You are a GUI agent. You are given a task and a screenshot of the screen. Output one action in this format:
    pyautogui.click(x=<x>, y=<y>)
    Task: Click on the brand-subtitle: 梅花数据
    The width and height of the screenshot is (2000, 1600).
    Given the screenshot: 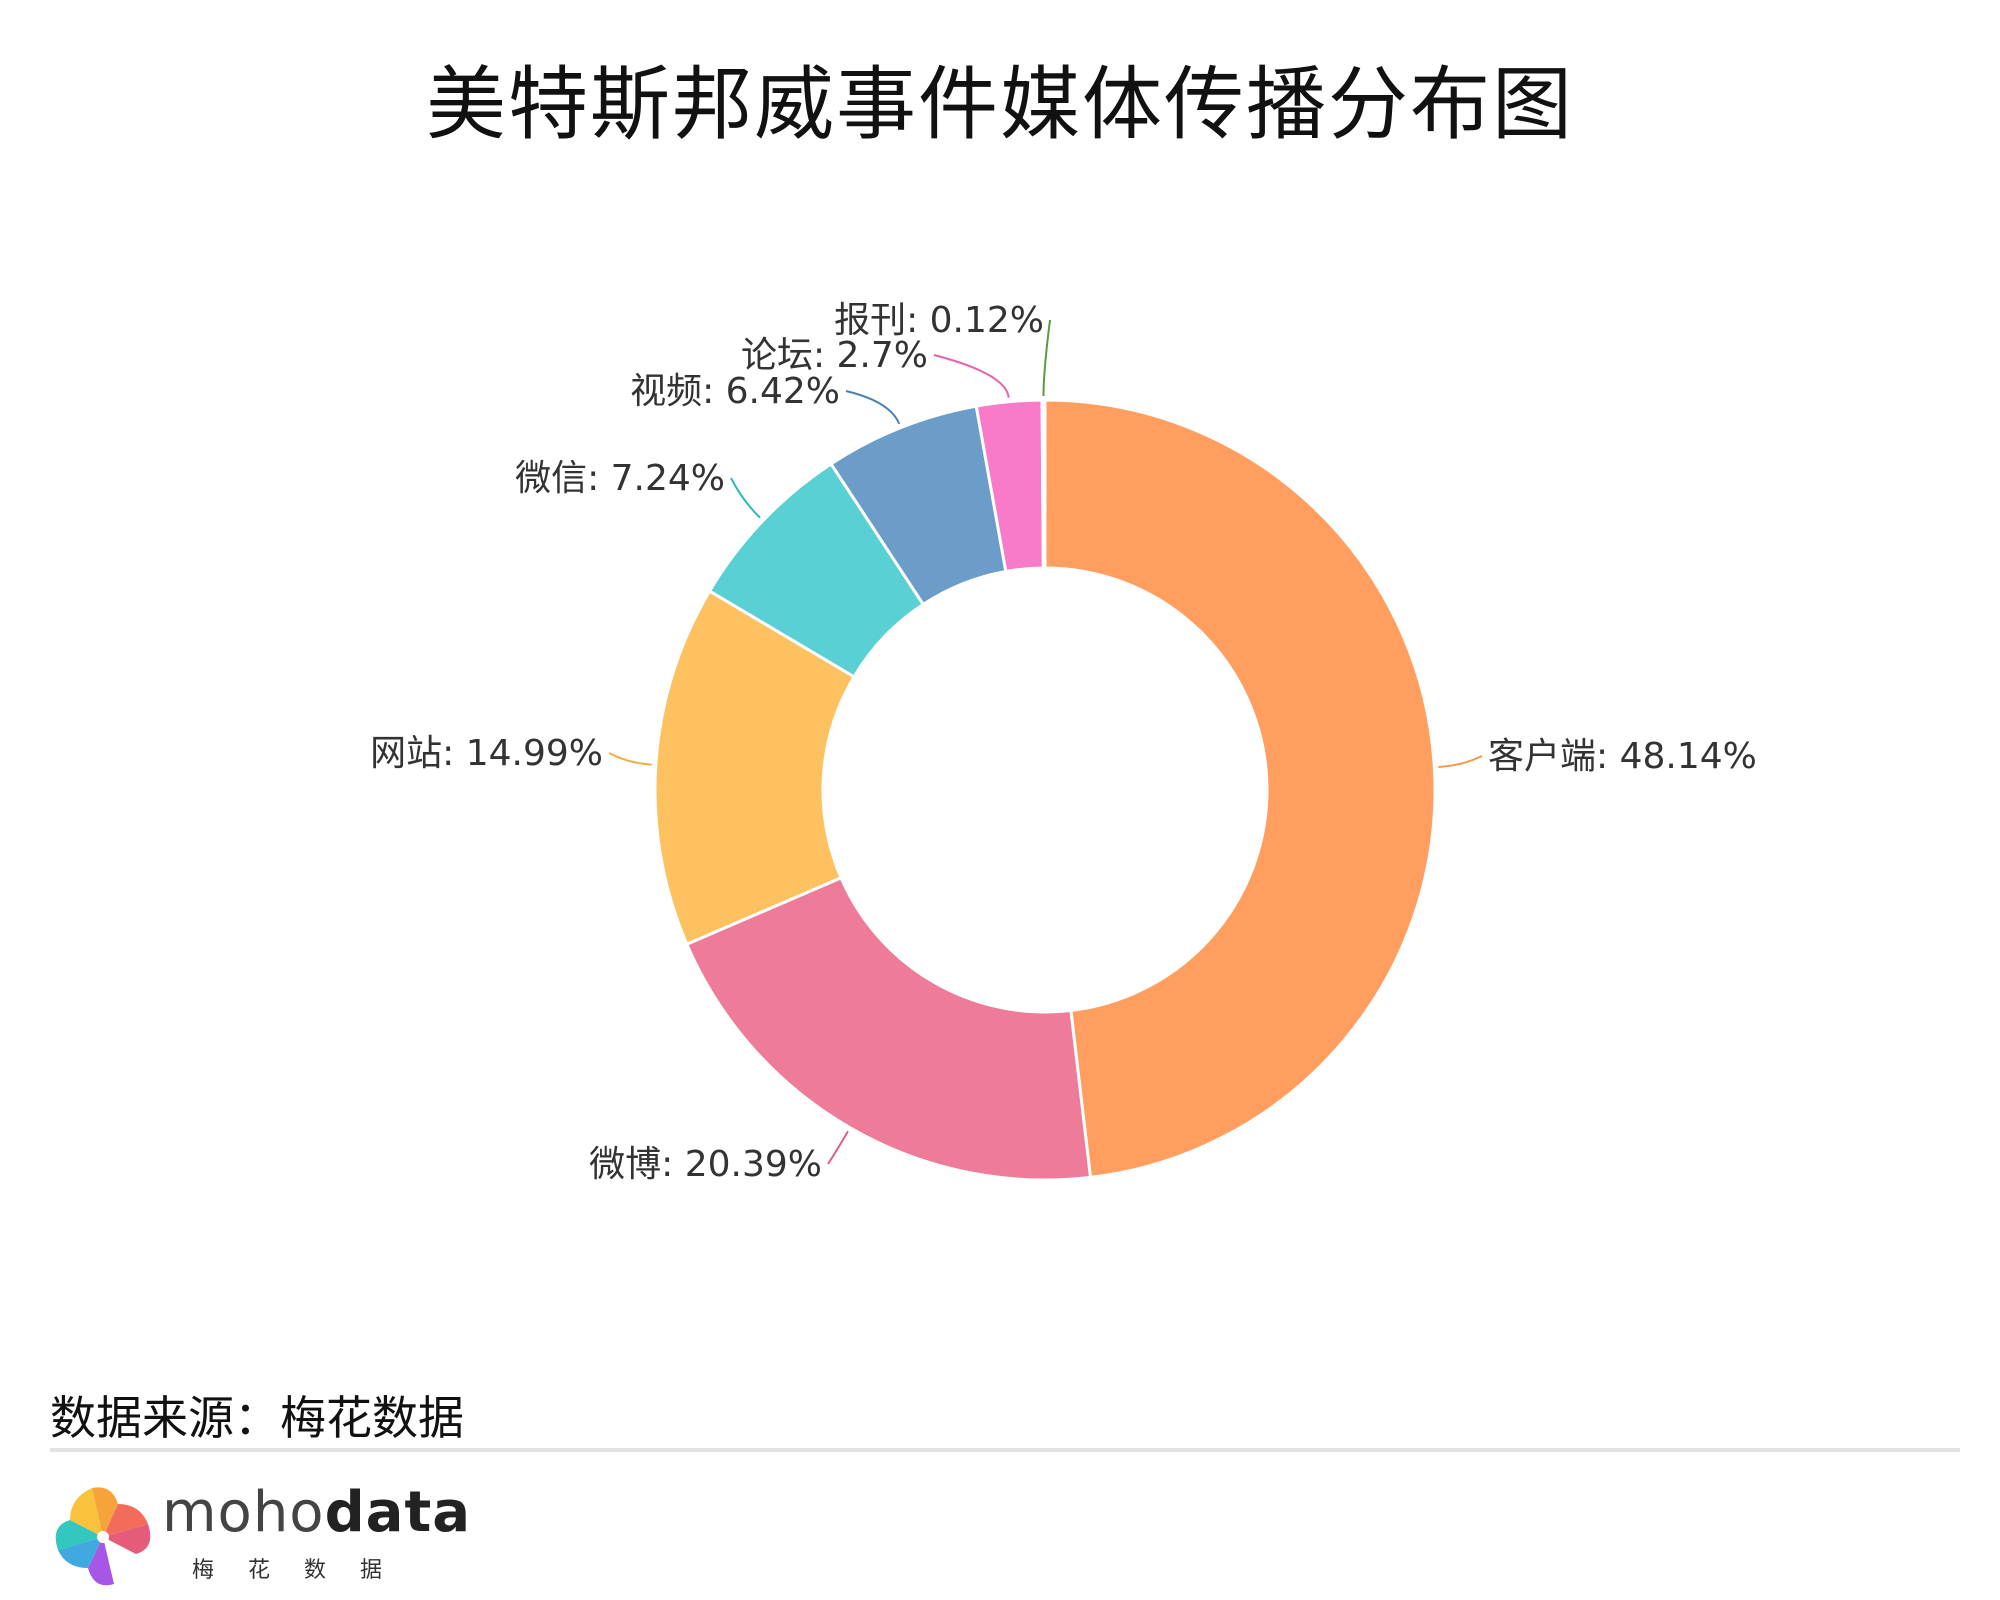 What is the action you would take?
    pyautogui.click(x=304, y=1570)
    